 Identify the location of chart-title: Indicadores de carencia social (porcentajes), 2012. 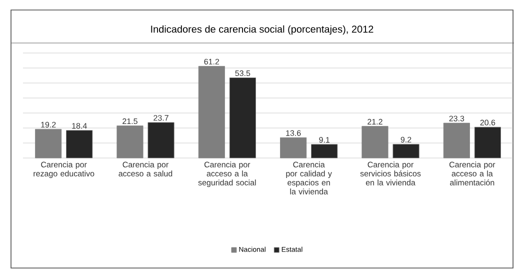
(262, 30).